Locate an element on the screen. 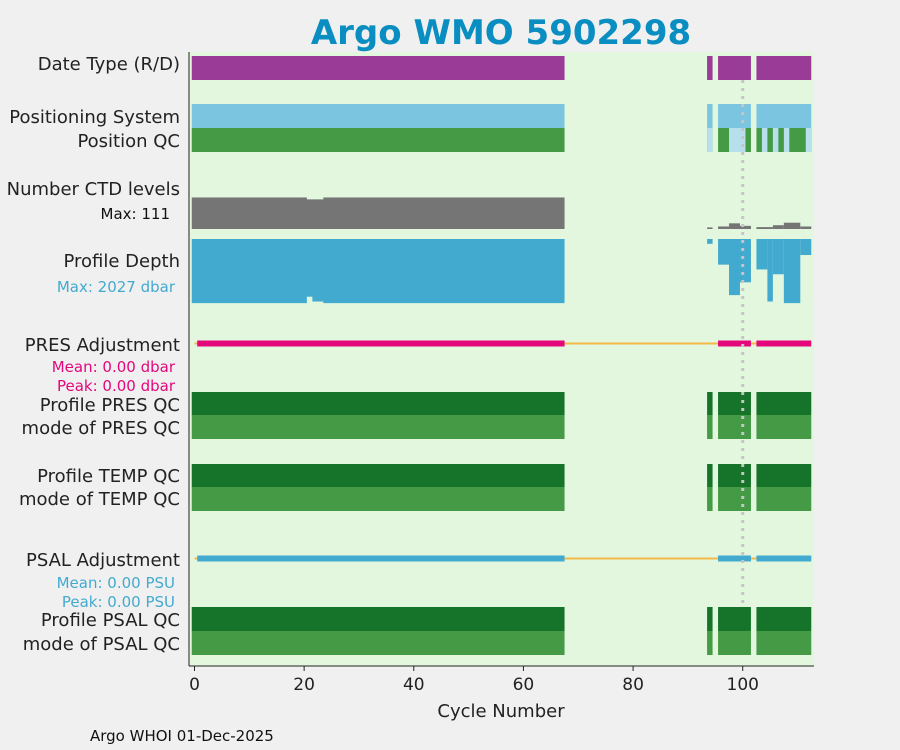  pres-adjustment-mean: Mean: 0.00 dbar is located at coordinates (114, 367).